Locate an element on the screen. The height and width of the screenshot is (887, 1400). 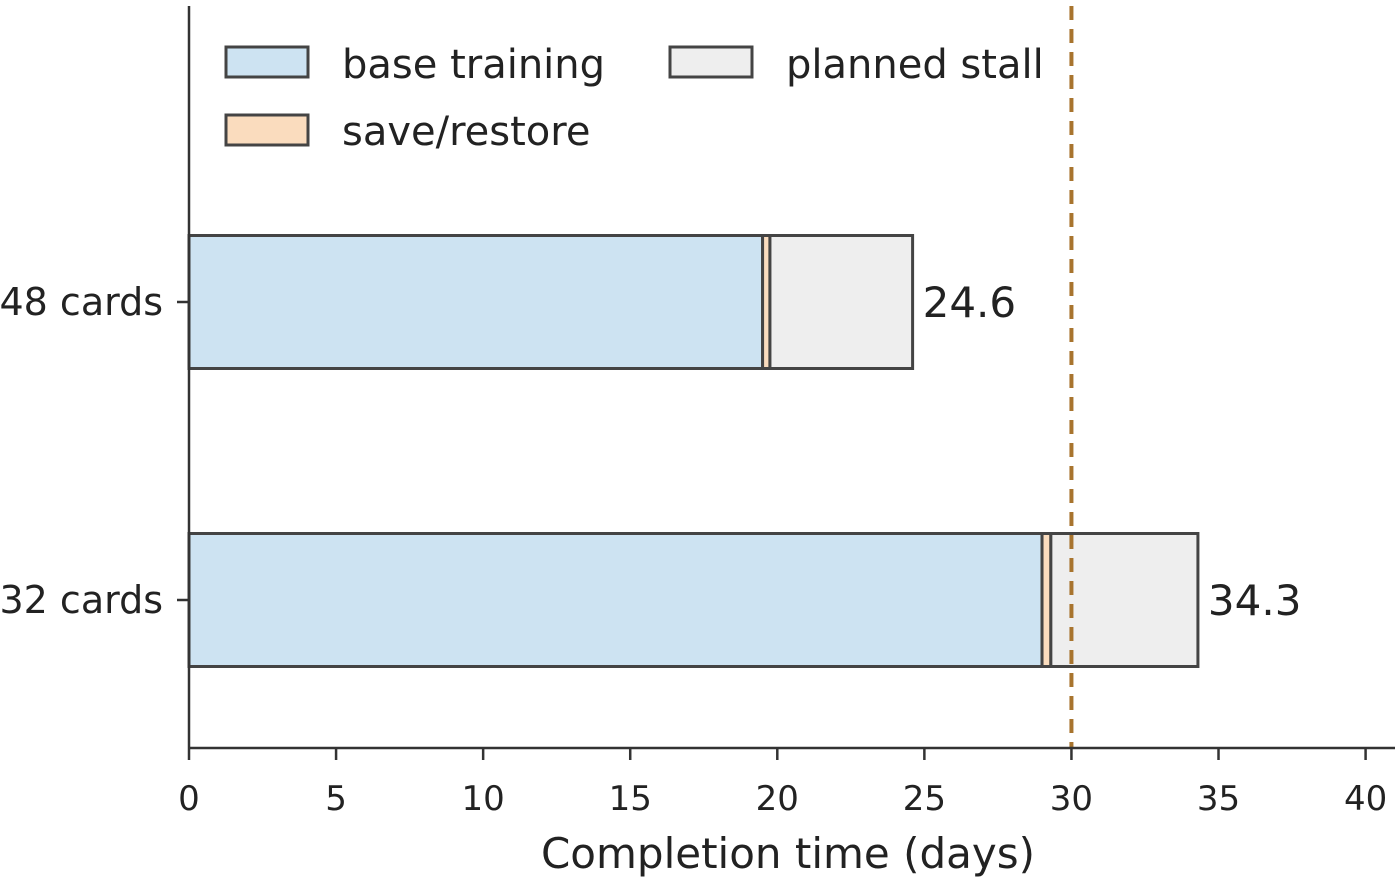
x-tick-label-2: 10 is located at coordinates (483, 799).